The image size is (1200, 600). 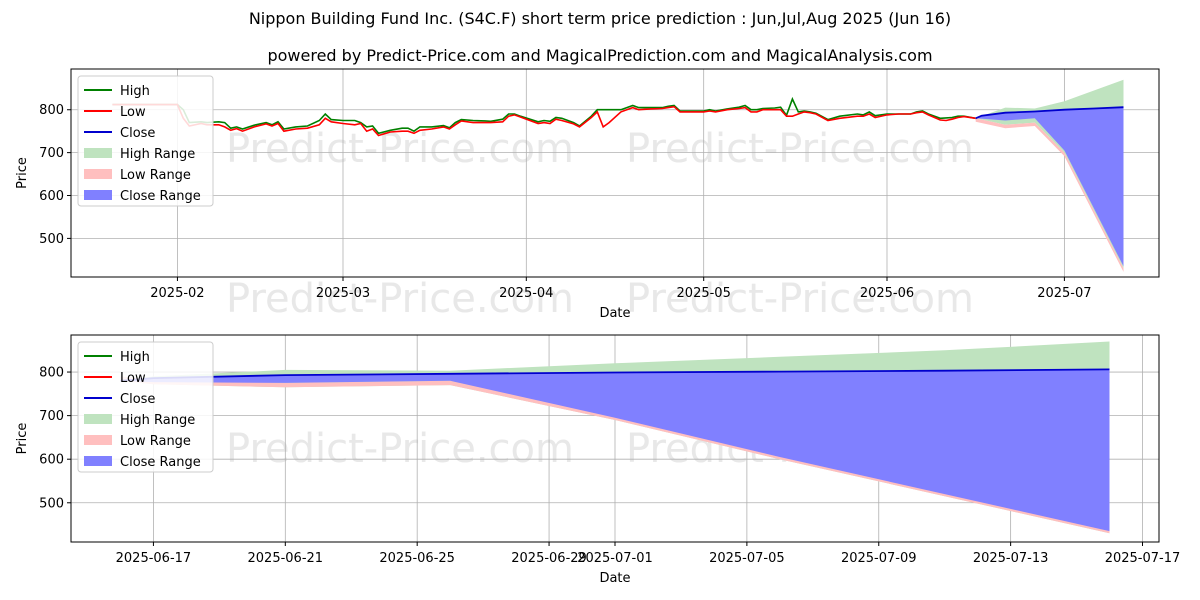 What do you see at coordinates (549, 558) in the screenshot?
I see `x-tick-label: 2025-06-29` at bounding box center [549, 558].